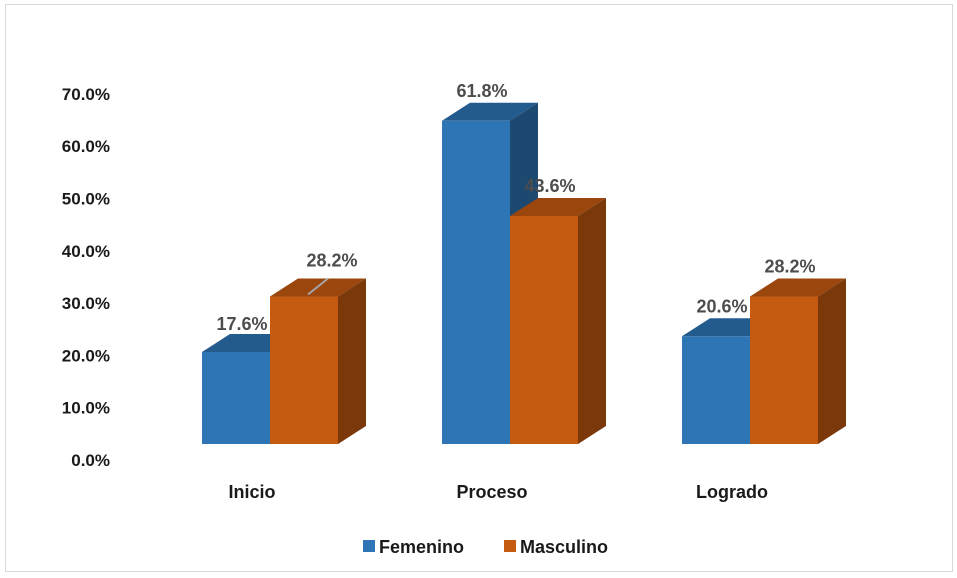 This screenshot has width=957, height=578. I want to click on data-label: 17.6%, so click(241, 324).